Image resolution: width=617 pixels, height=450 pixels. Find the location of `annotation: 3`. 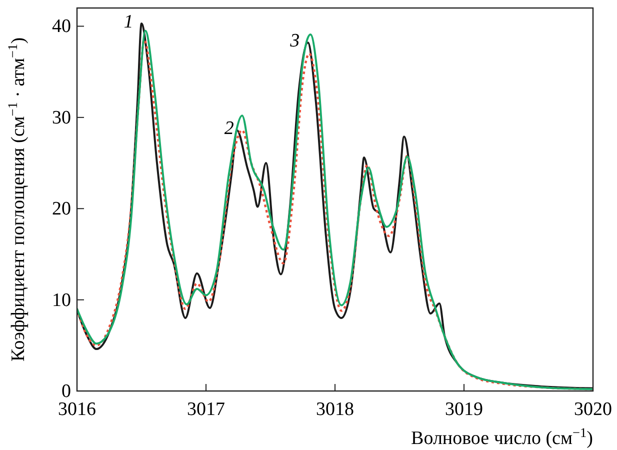

annotation: 3 is located at coordinates (294, 41).